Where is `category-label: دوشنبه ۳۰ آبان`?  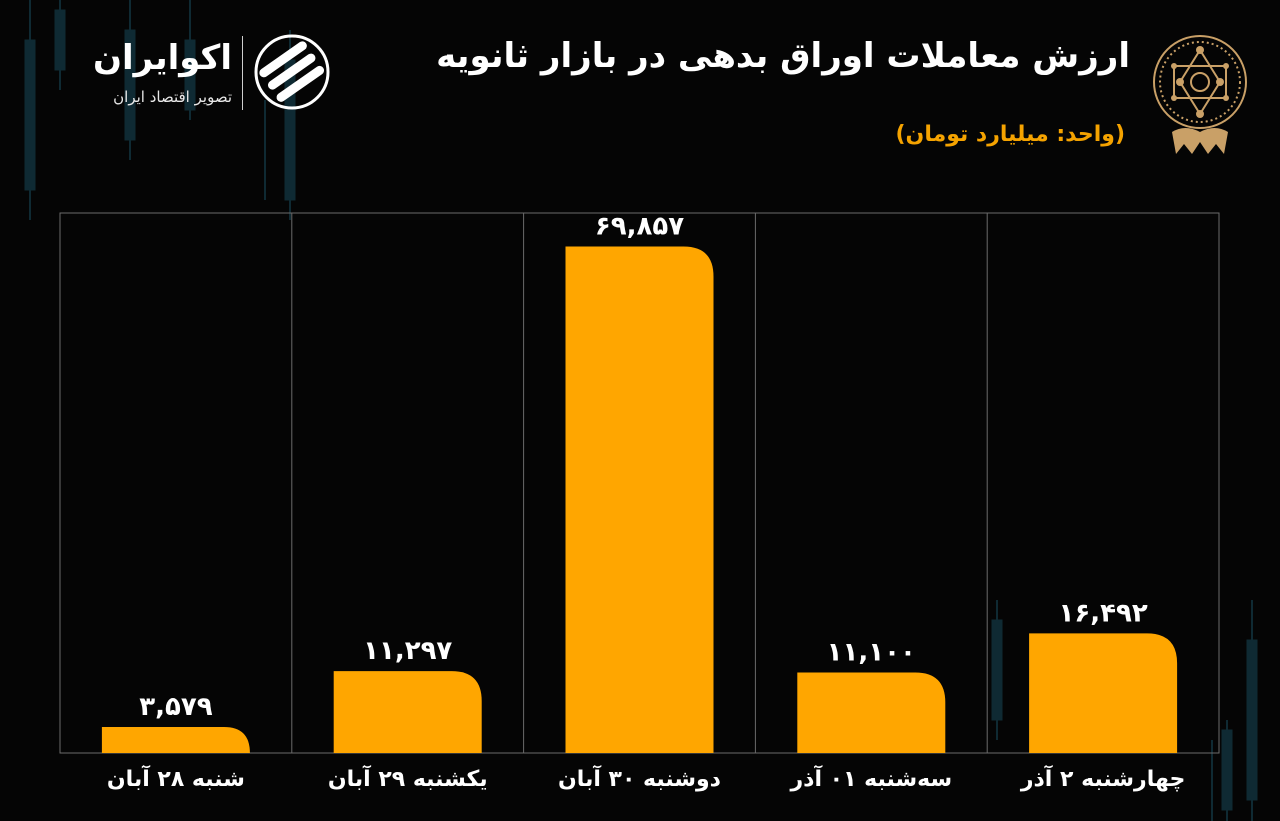
category-label: دوشنبه ۳۰ آبان is located at coordinates (639, 778).